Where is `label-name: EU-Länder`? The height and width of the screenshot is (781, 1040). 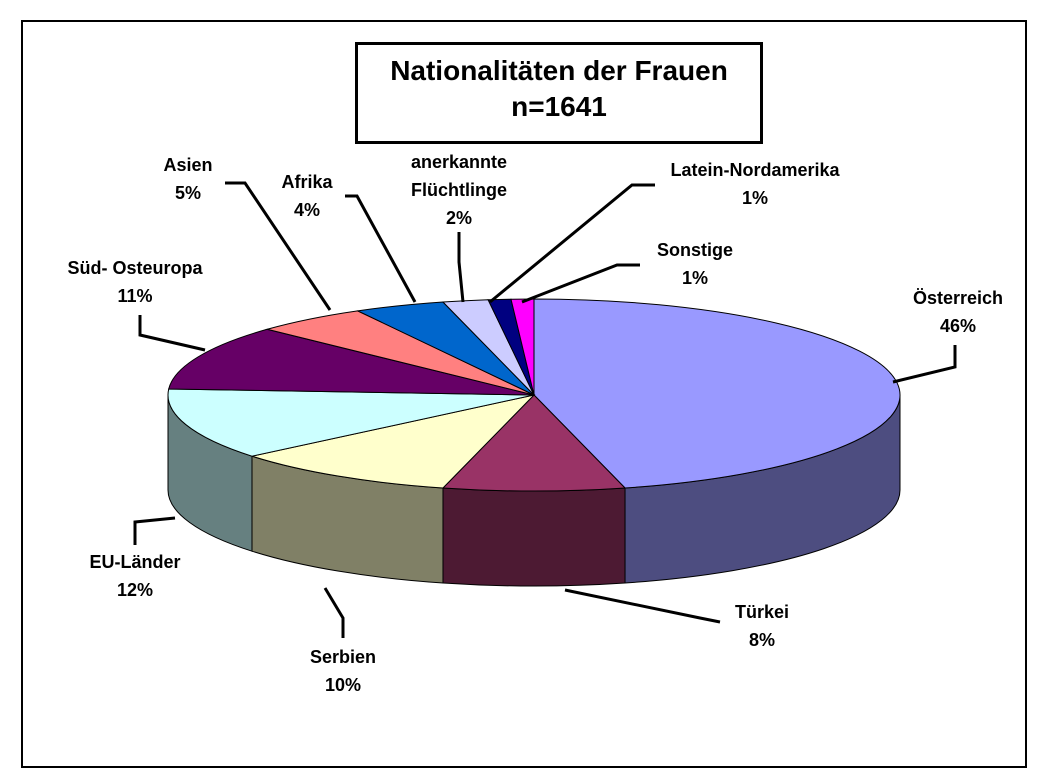
label-name: EU-Länder is located at coordinates (135, 562).